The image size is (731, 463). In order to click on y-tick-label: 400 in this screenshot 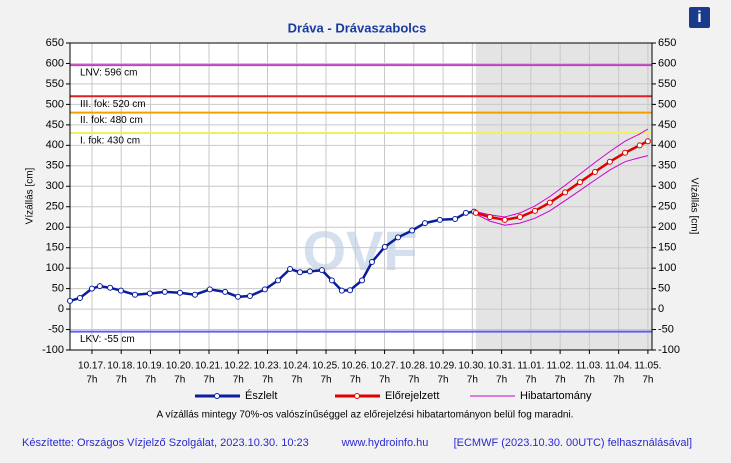, I will do `click(55, 145)`.